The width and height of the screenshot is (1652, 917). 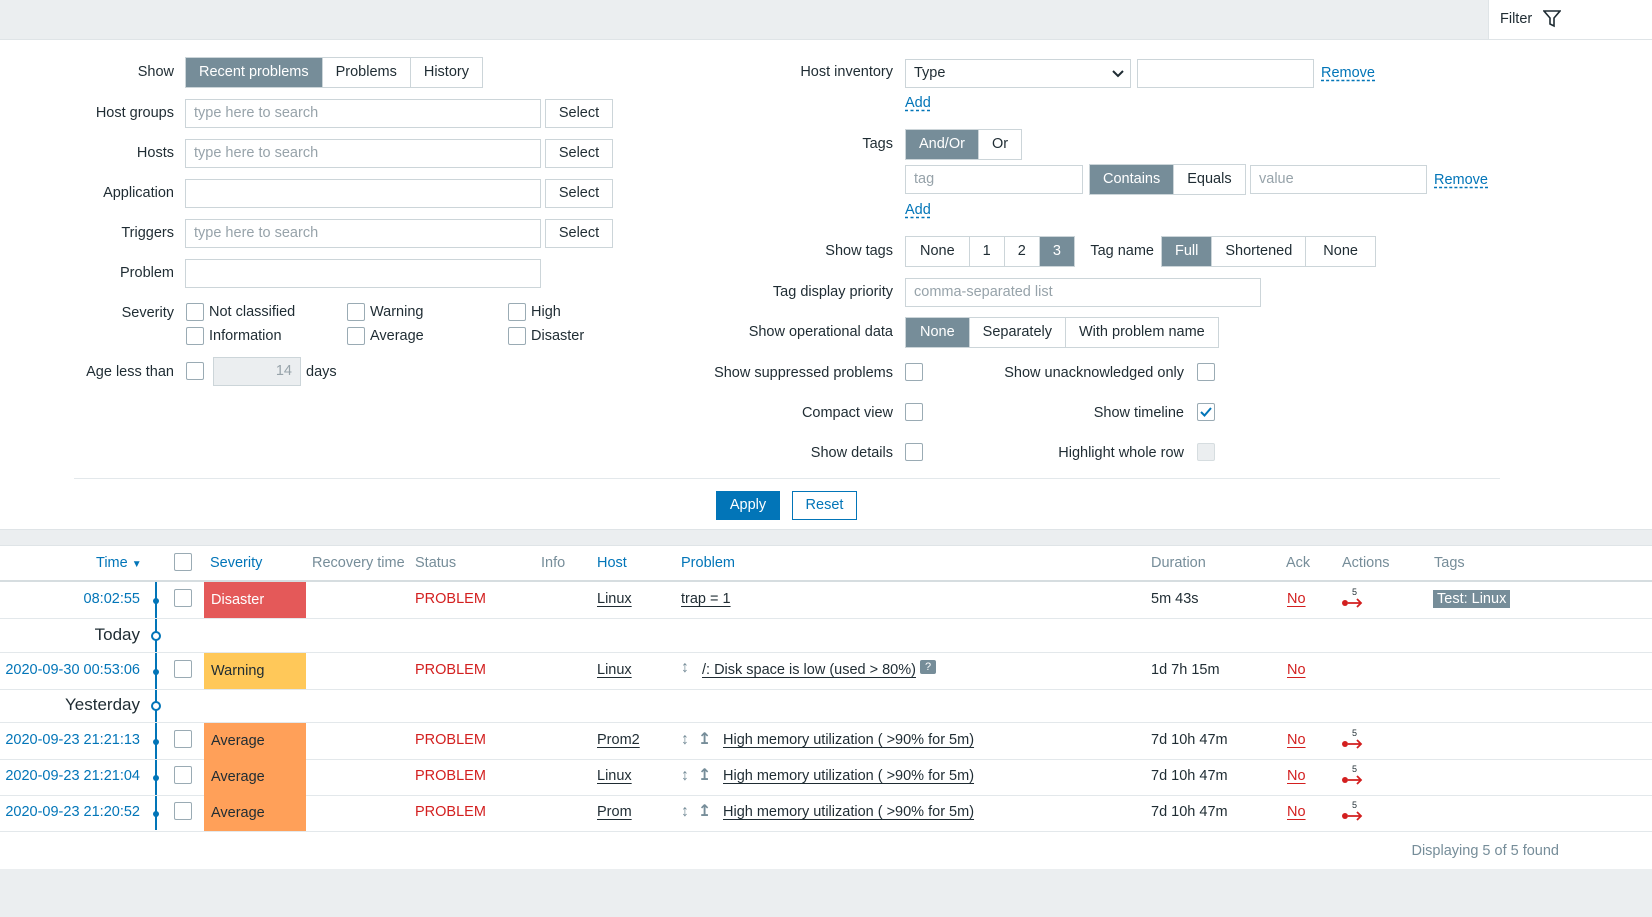 What do you see at coordinates (72, 740) in the screenshot?
I see `row-time: 2020-09-23 21:21:13` at bounding box center [72, 740].